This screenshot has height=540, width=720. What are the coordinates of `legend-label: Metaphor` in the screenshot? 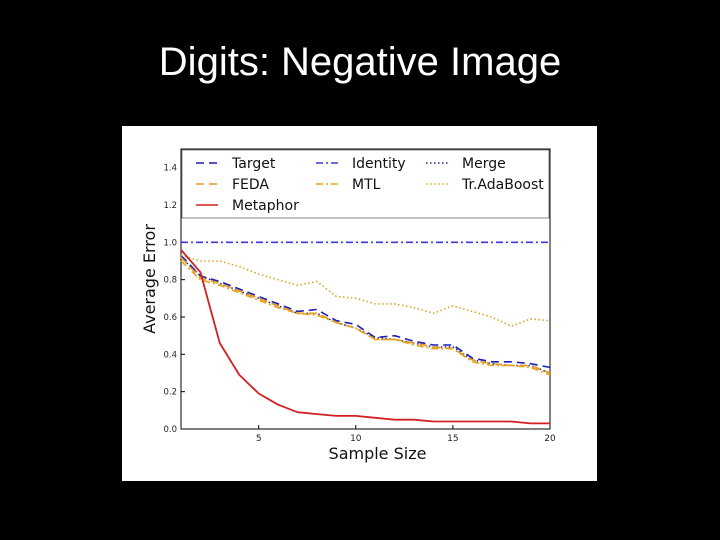 It's located at (265, 206).